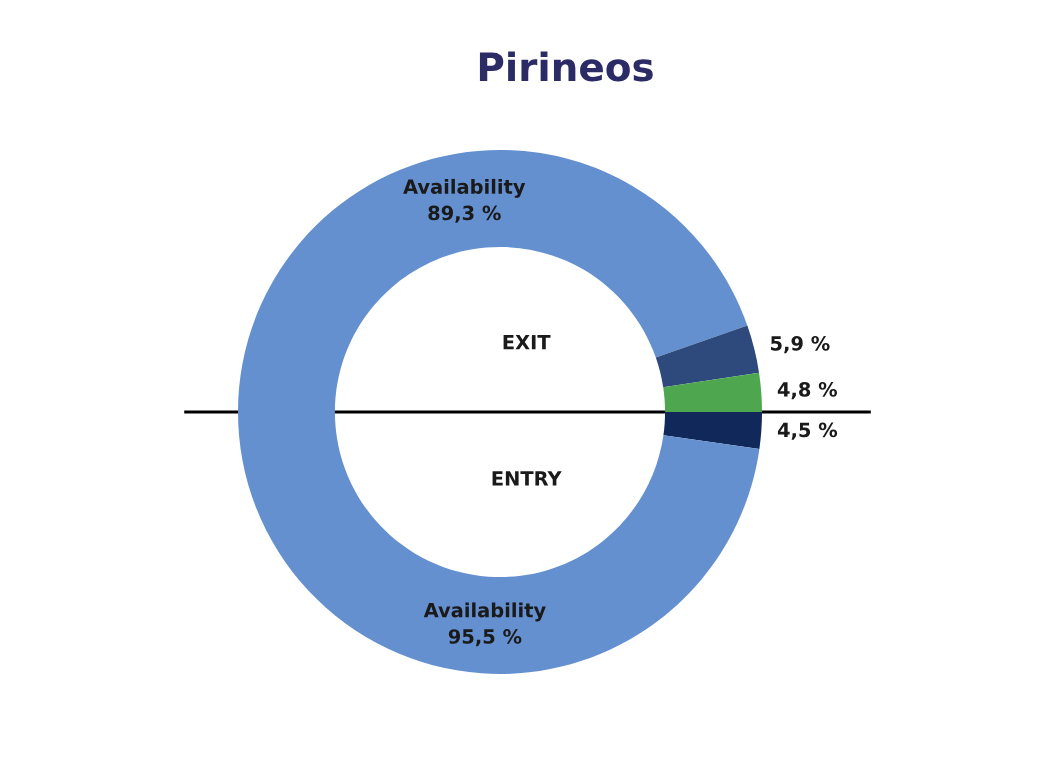  What do you see at coordinates (807, 391) in the screenshot?
I see `data-label: 4,8 %` at bounding box center [807, 391].